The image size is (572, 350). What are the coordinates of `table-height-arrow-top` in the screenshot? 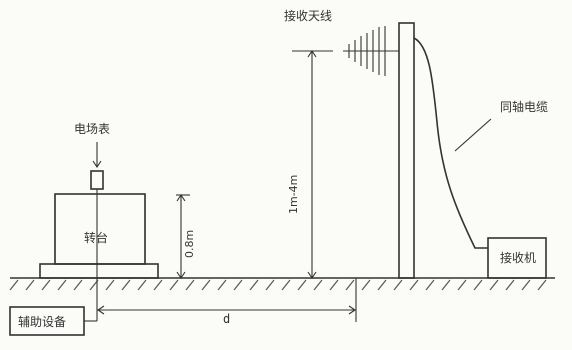 It's located at (181, 198).